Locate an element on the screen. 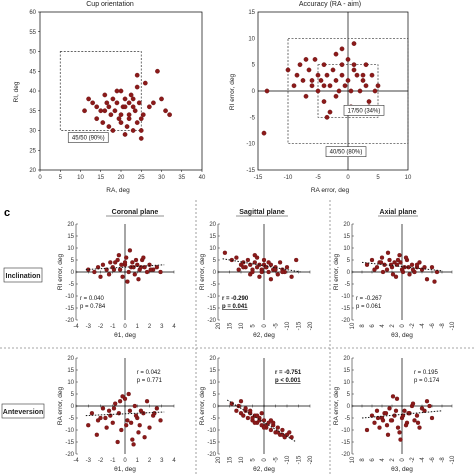 Image resolution: width=474 pixels, height=474 pixels. outer-zone-box is located at coordinates (348, 91).